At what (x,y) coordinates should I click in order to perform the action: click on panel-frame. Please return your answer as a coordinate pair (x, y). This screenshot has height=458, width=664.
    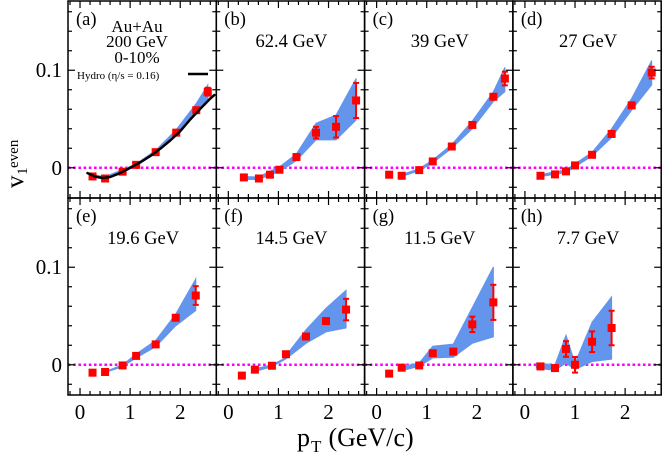
    Looking at the image, I should click on (587, 296).